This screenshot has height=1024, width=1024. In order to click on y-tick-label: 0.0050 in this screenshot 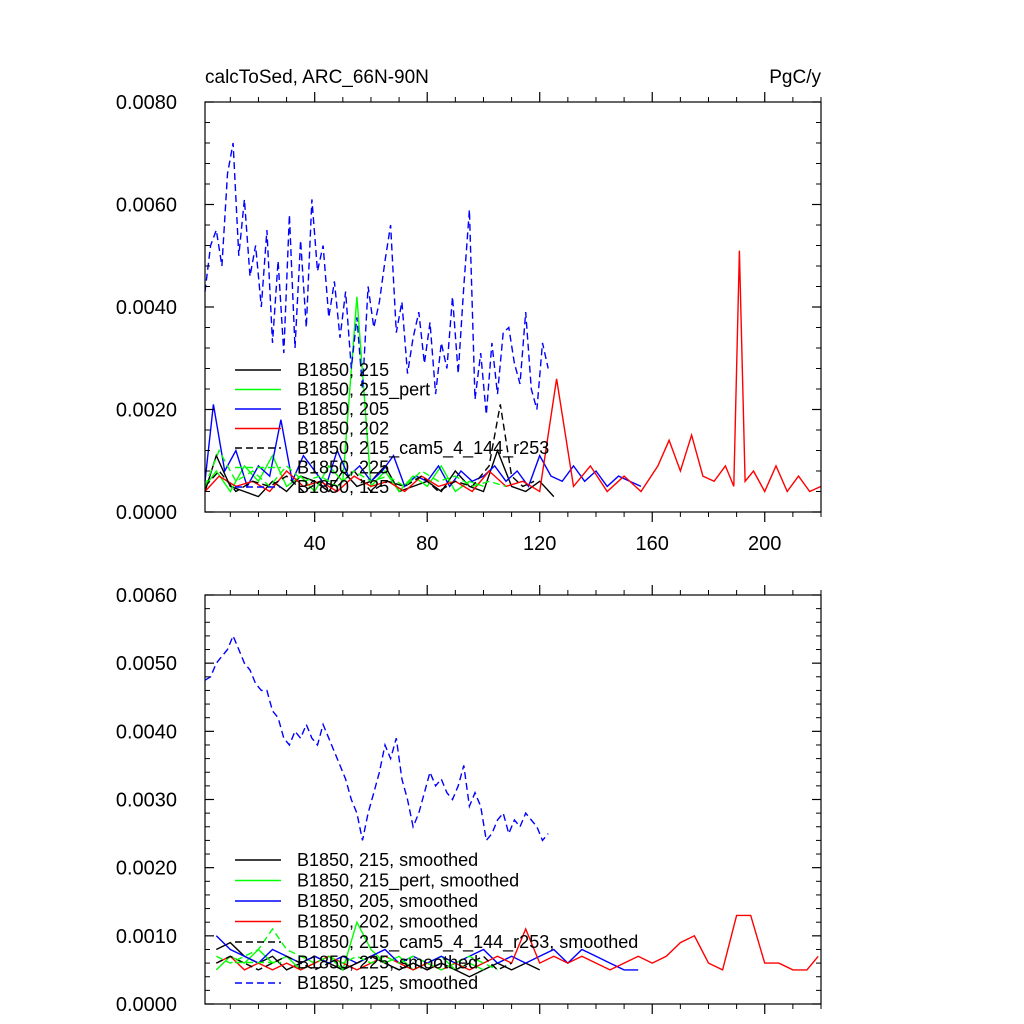, I will do `click(146, 664)`.